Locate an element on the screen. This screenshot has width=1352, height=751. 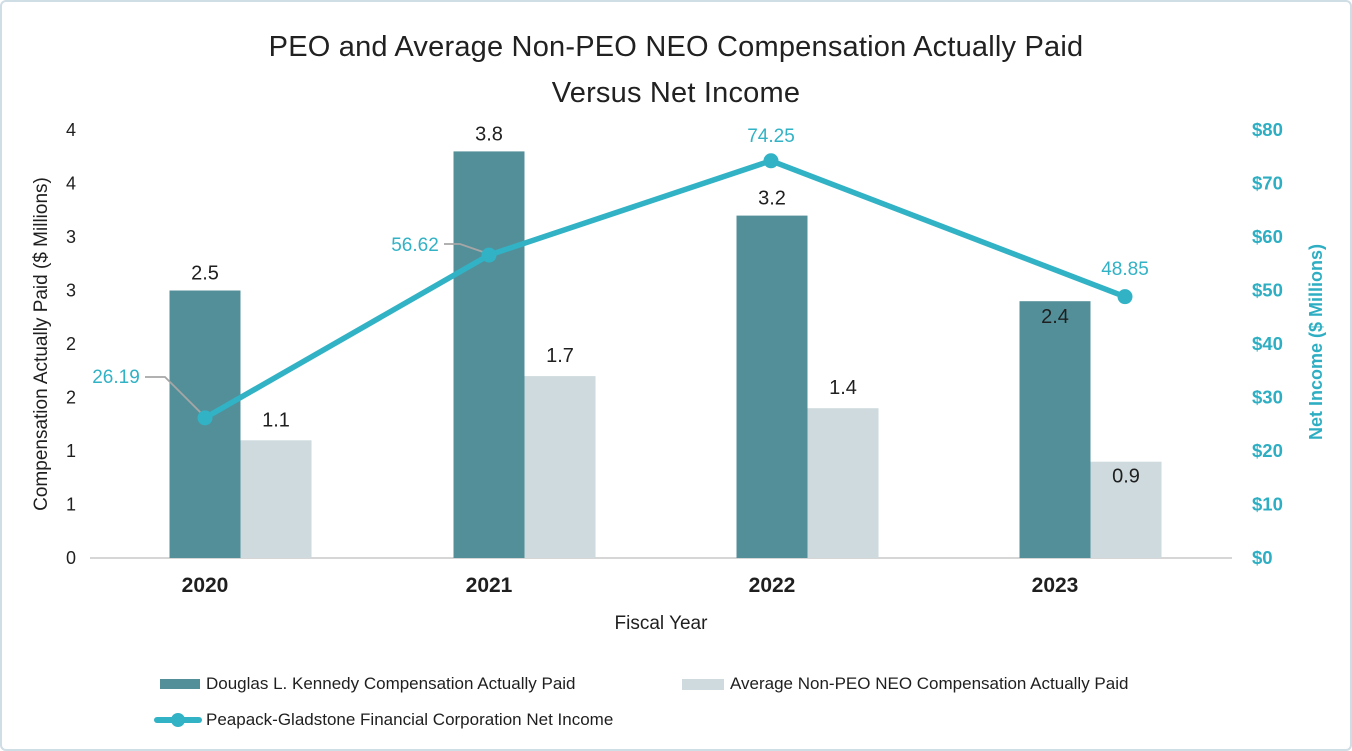
net-income-value-label: 74.25 is located at coordinates (771, 136).